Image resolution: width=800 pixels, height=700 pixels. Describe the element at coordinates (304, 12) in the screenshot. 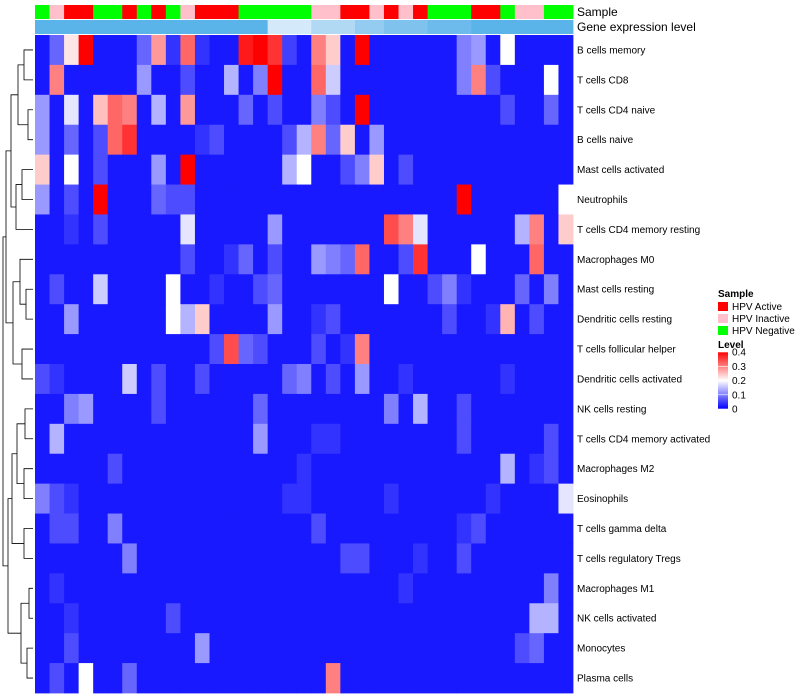

I see `sample-annotation-bar` at that location.